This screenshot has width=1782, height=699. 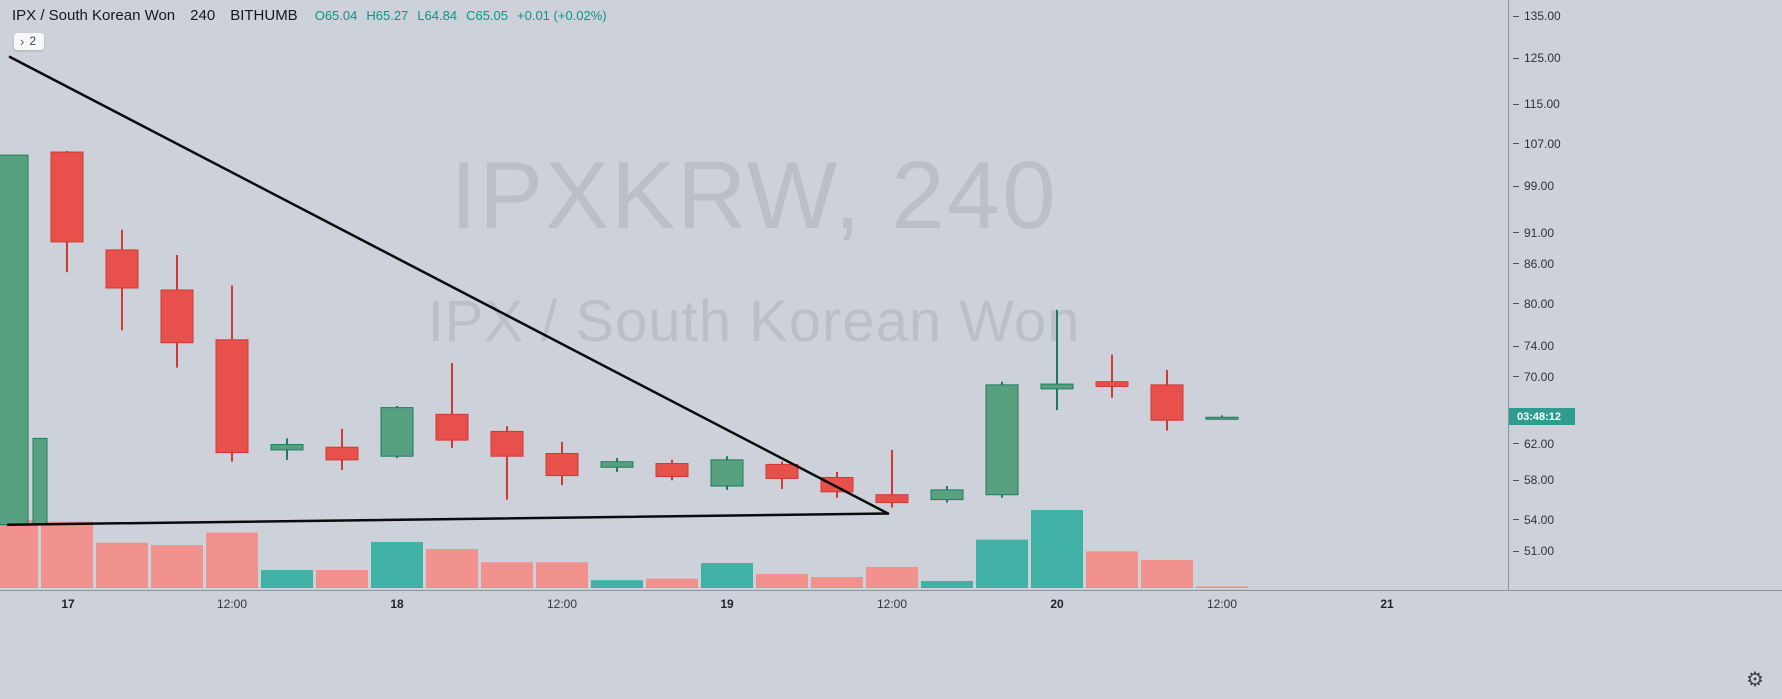 What do you see at coordinates (68, 604) in the screenshot?
I see `time-axis-label: 17` at bounding box center [68, 604].